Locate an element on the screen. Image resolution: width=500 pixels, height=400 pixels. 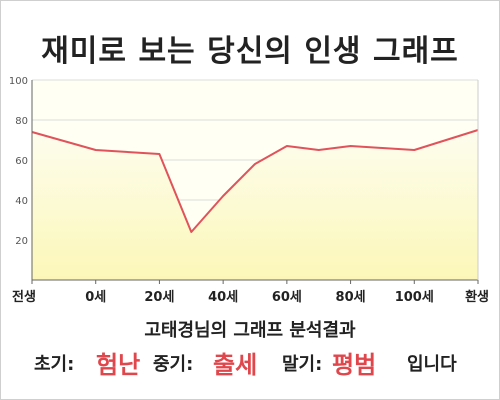
late-value: 평범 is located at coordinates (354, 365).